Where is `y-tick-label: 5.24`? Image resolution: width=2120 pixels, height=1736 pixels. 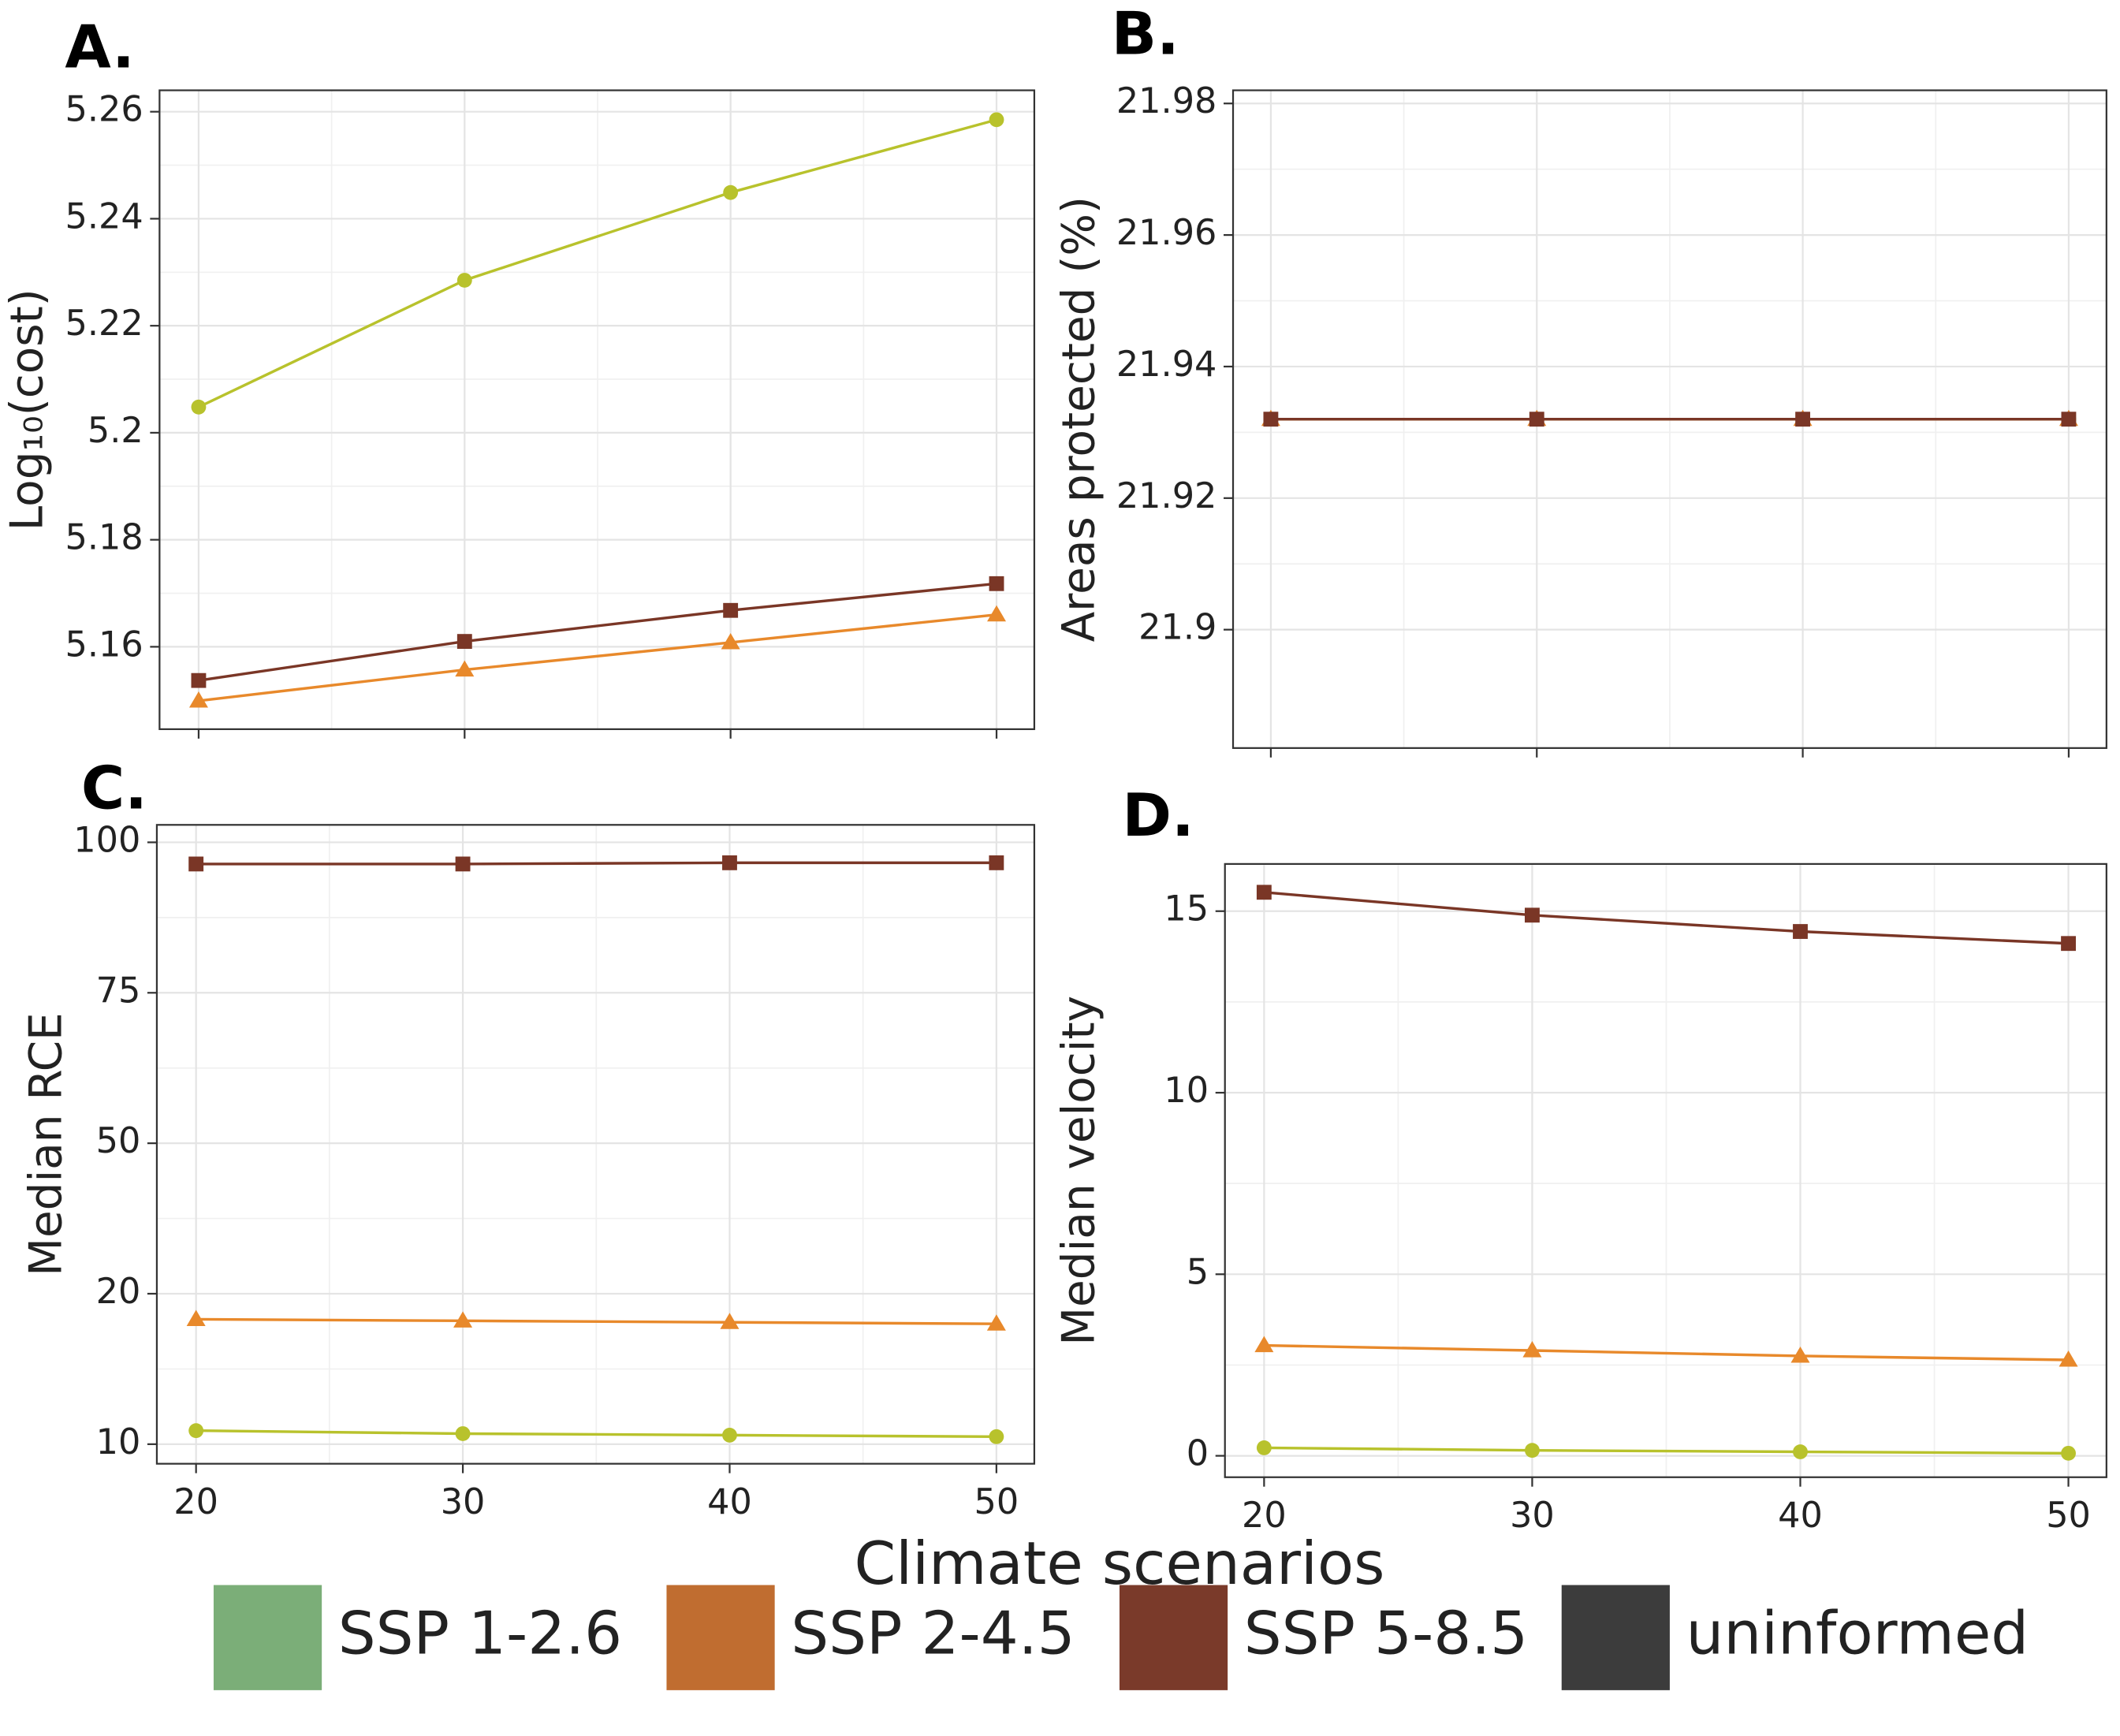 y-tick-label: 5.24 is located at coordinates (104, 216).